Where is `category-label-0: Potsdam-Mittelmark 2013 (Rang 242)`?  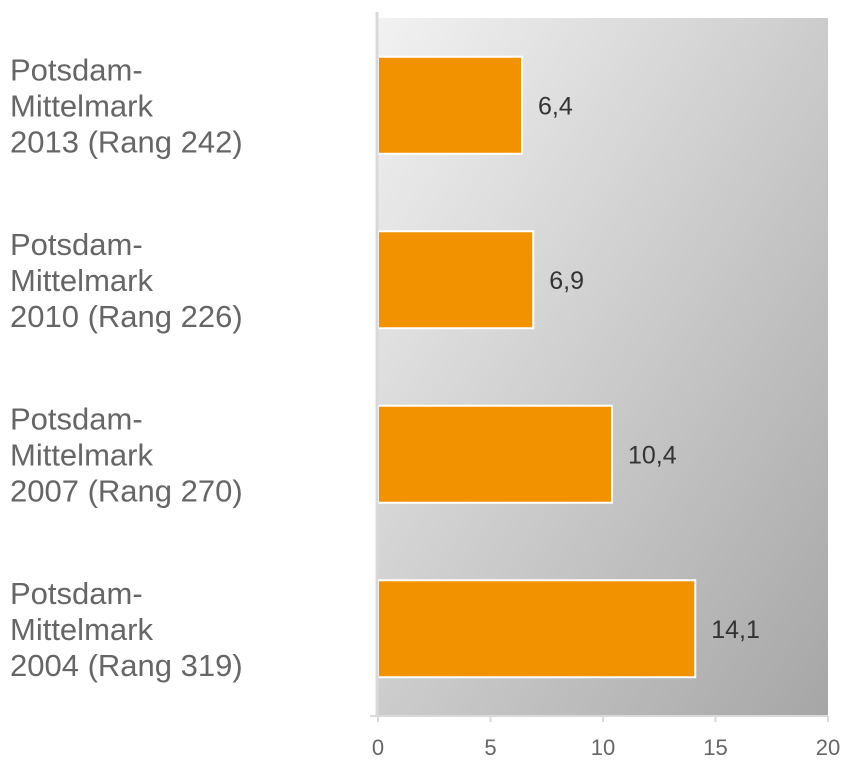
category-label-0: Potsdam-Mittelmark 2013 (Rang 242) is located at coordinates (126, 105).